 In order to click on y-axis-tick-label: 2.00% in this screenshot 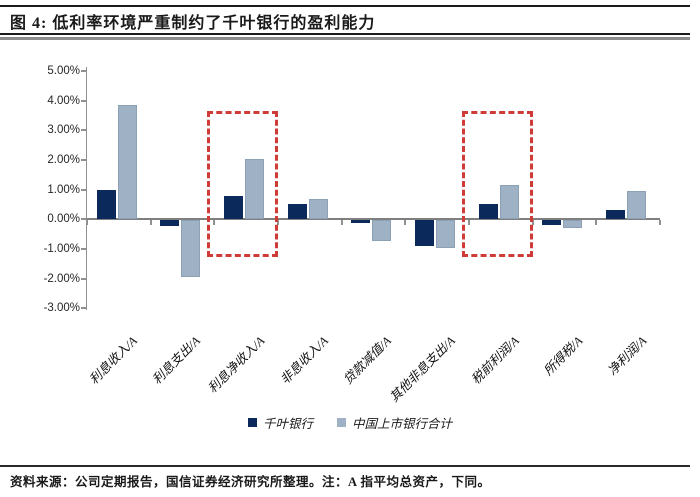, I will do `click(63, 159)`.